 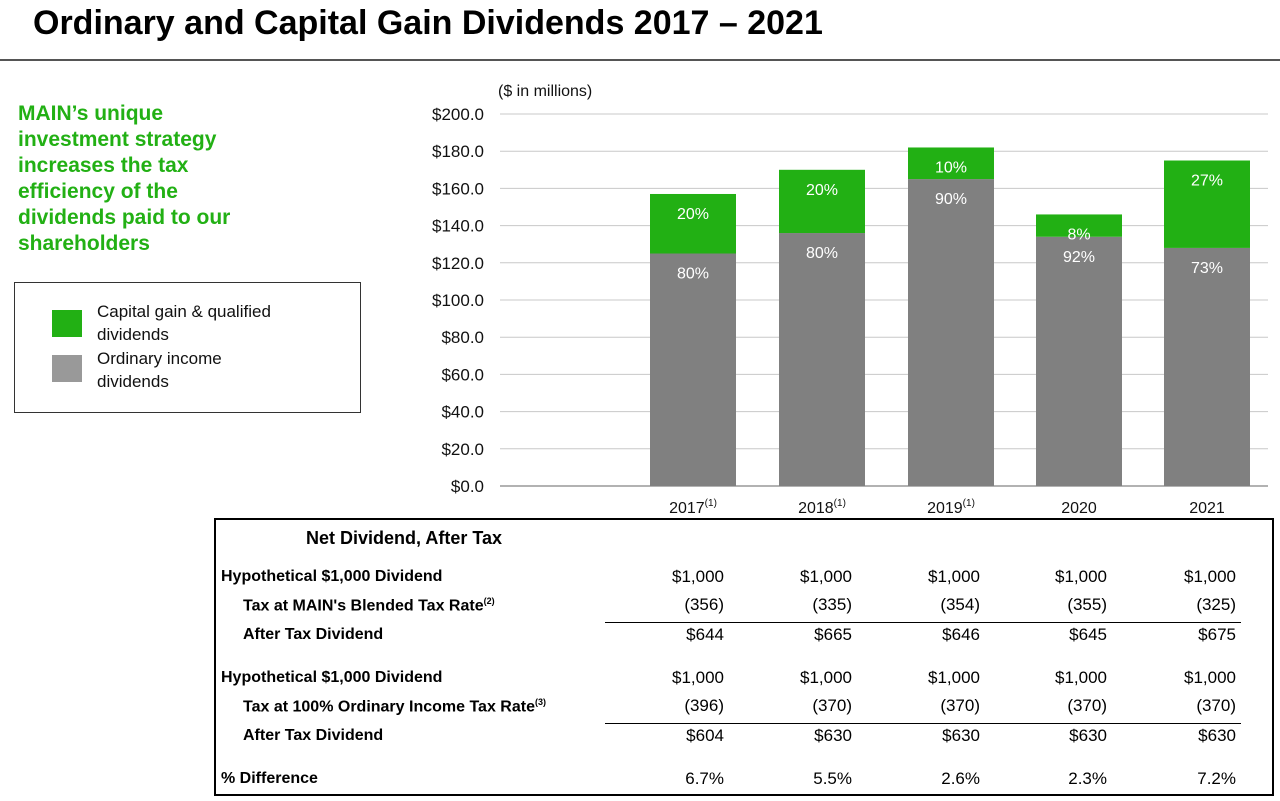 I want to click on table-cell: (354), so click(x=960, y=604).